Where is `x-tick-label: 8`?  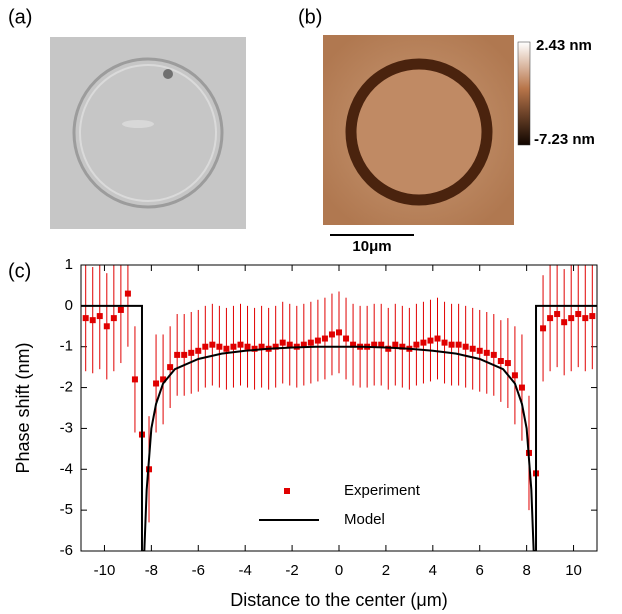 x-tick-label: 8 is located at coordinates (526, 570).